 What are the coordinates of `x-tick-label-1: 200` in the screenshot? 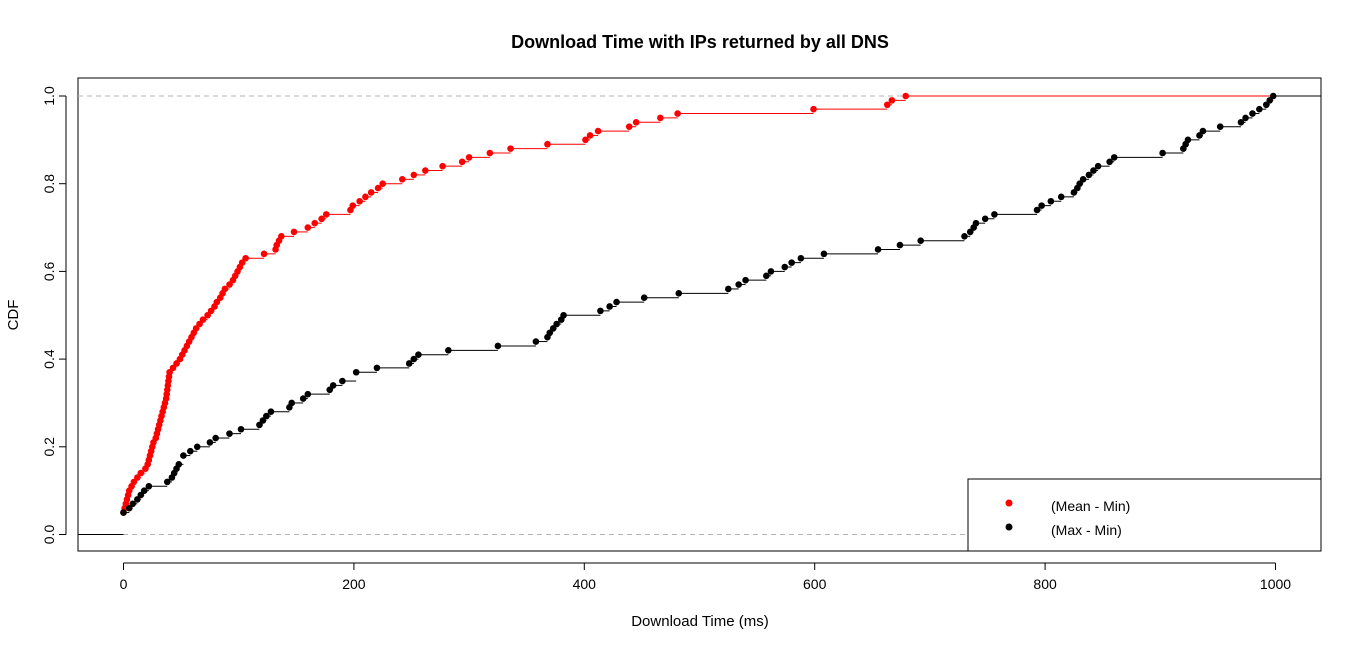 It's located at (354, 584).